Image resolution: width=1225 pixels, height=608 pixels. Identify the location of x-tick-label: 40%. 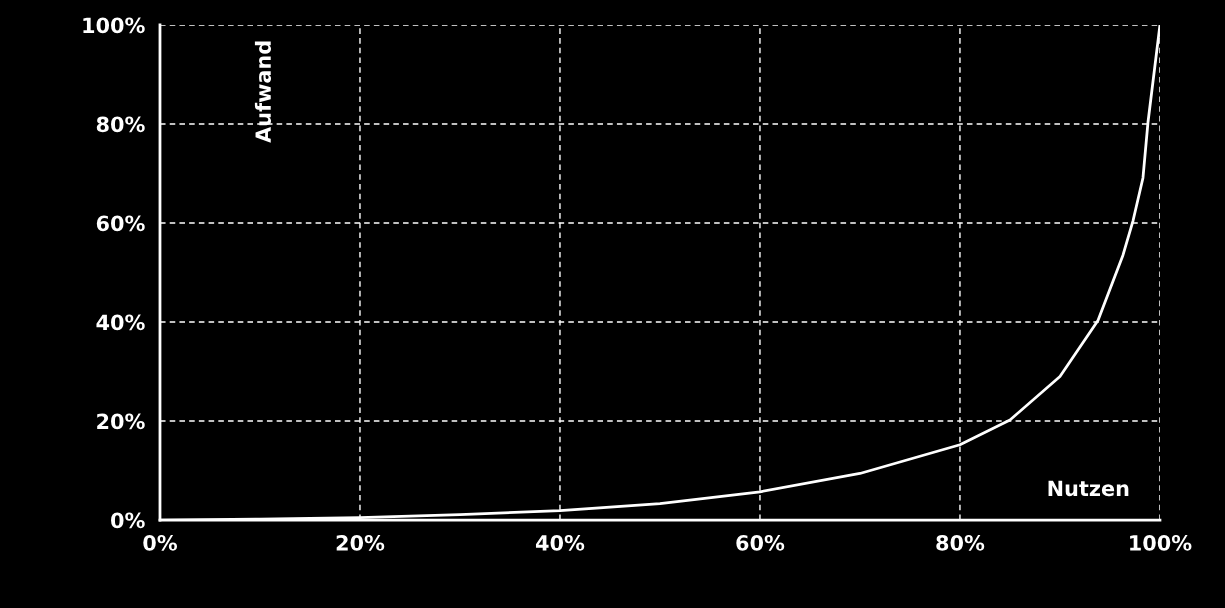
(560, 542).